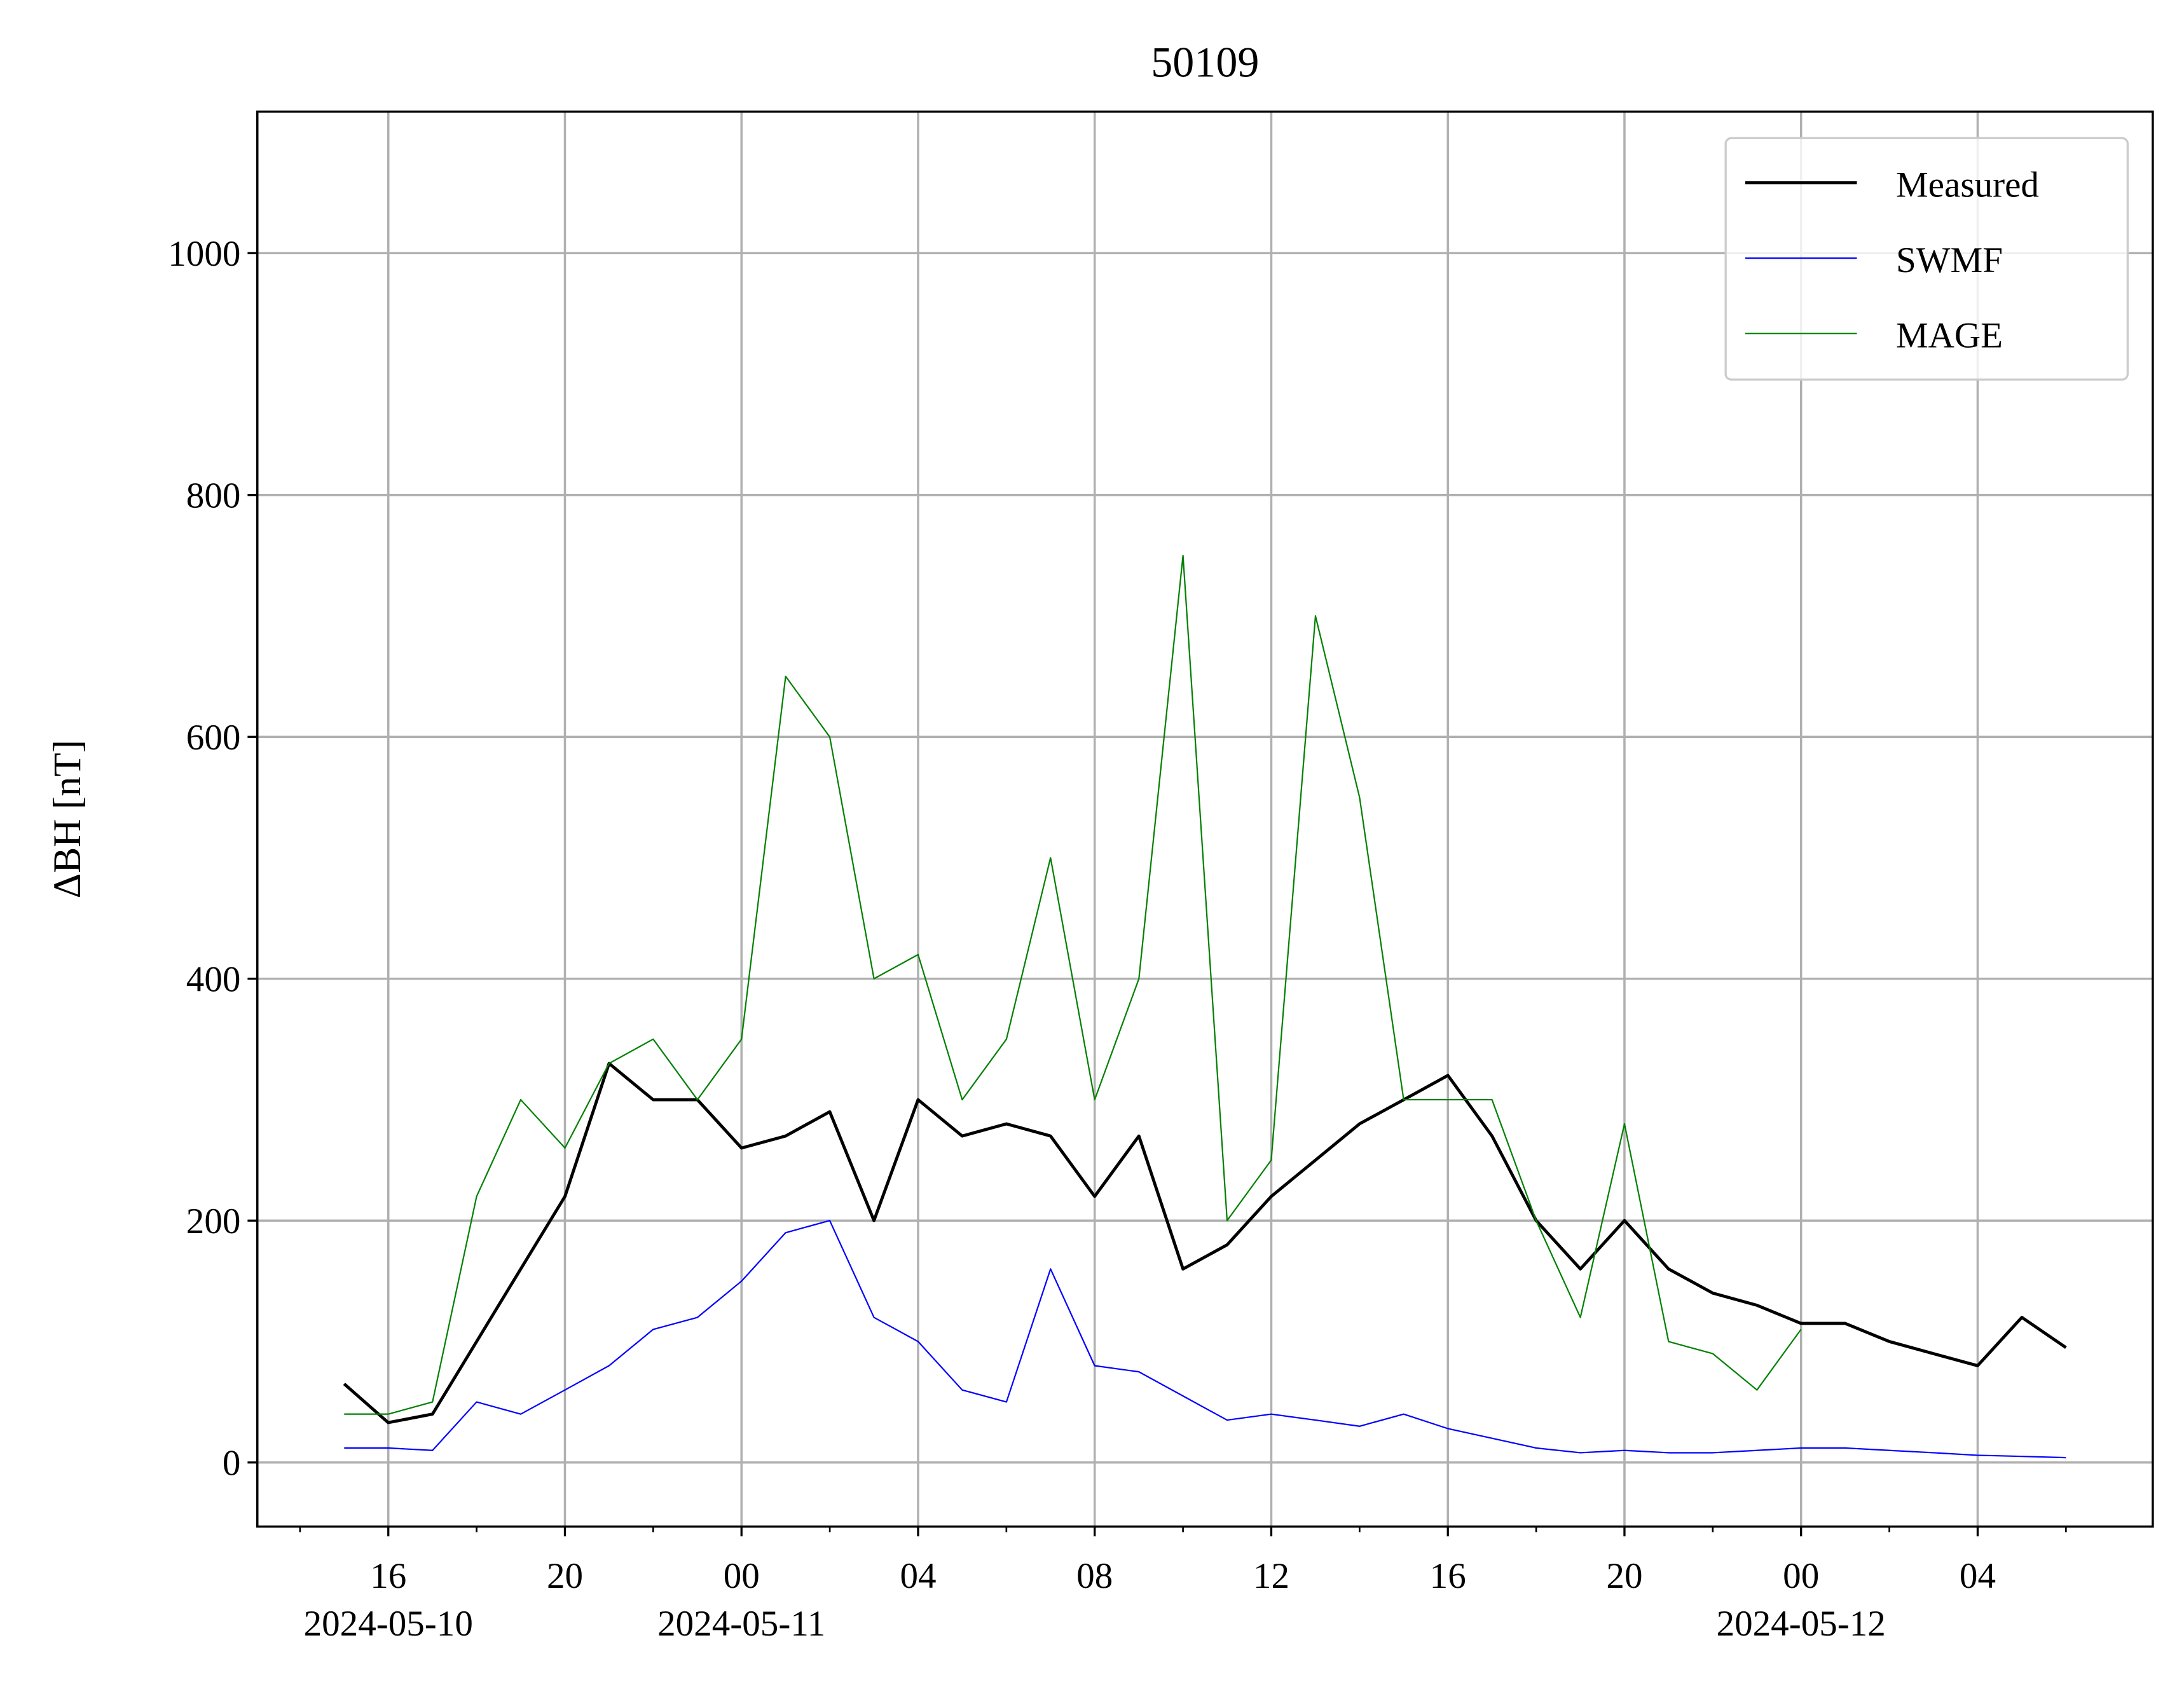 Image resolution: width=2184 pixels, height=1701 pixels. Describe the element at coordinates (1448, 1576) in the screenshot. I see `x-tick-label: 16` at that location.